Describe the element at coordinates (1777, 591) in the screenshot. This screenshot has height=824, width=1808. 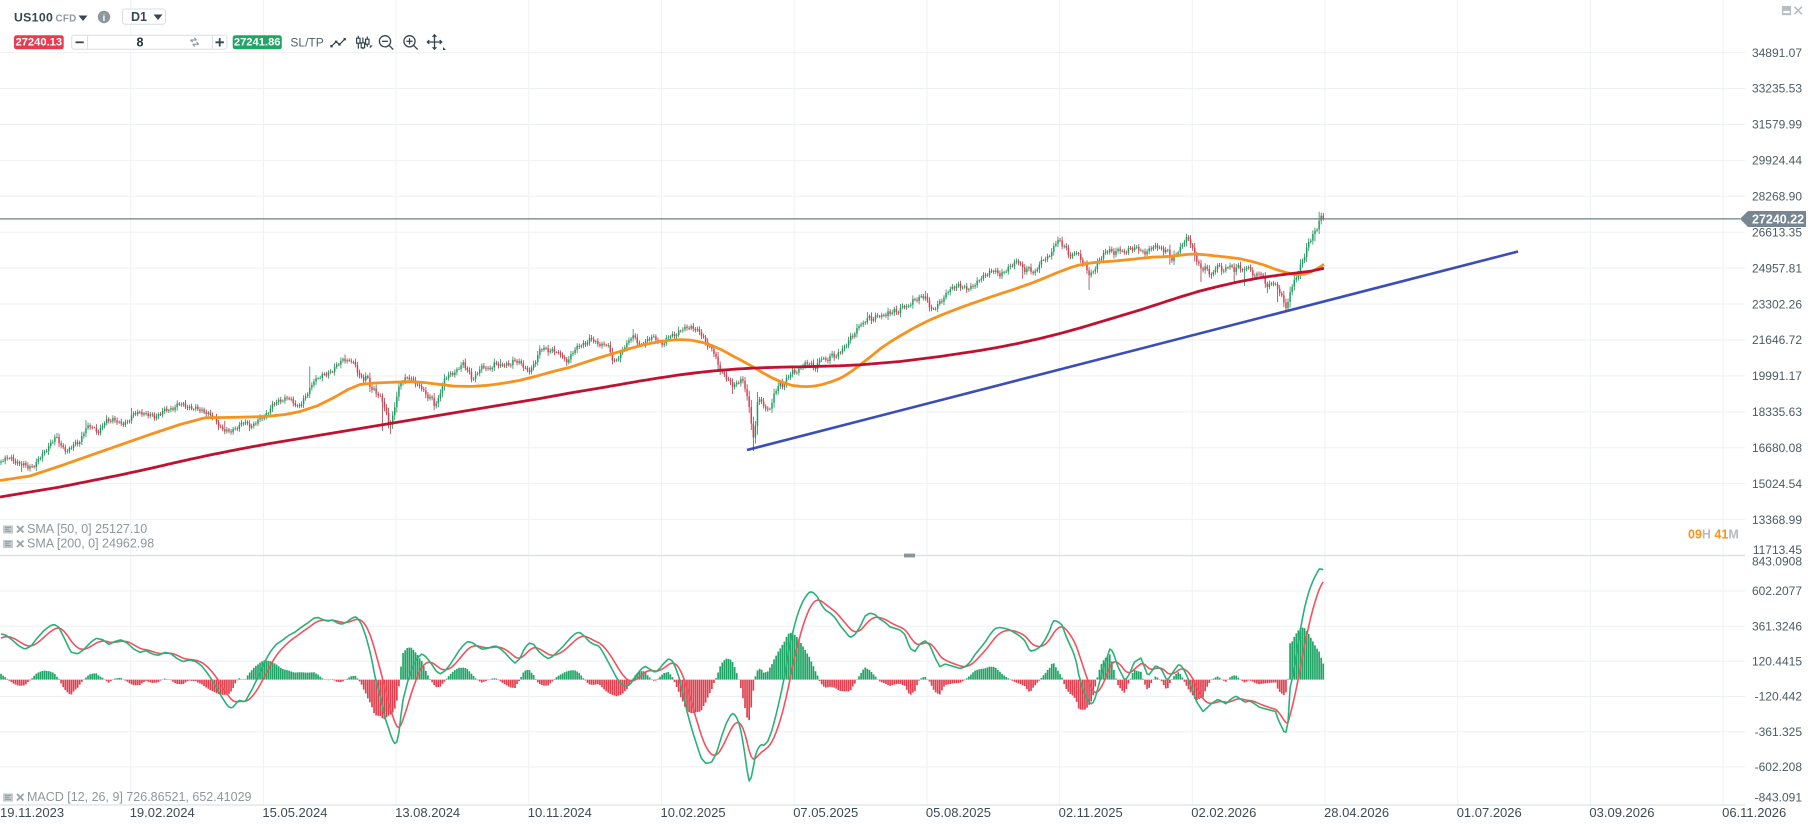
I see `svg-text: 602.2077` at that location.